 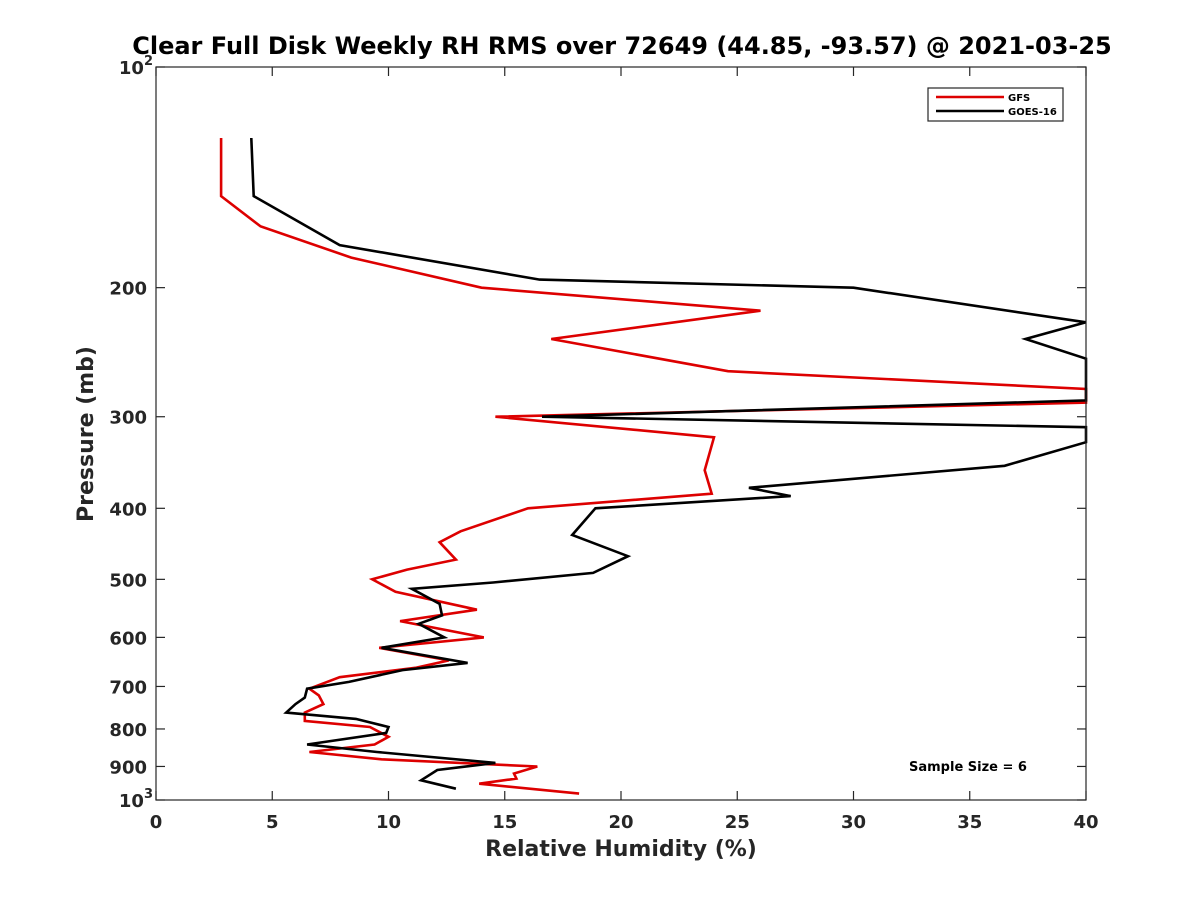 What do you see at coordinates (128, 418) in the screenshot?
I see `y-tick-label: 300` at bounding box center [128, 418].